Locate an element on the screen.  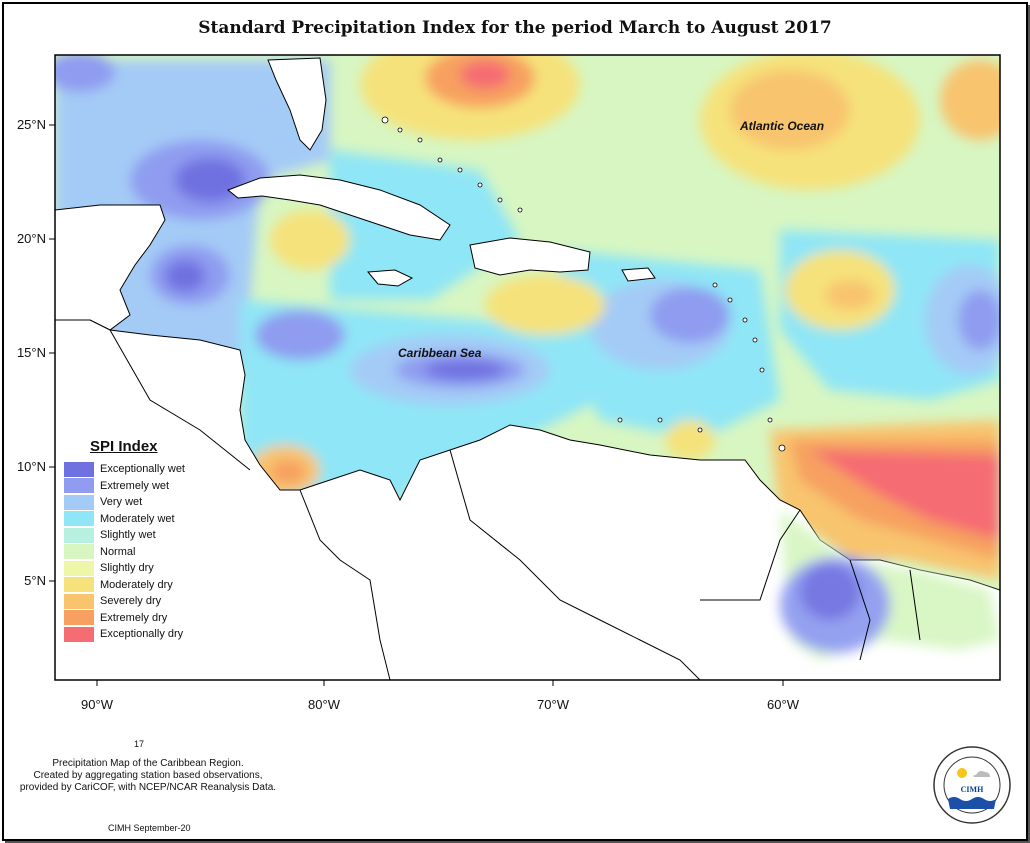
legend-item: Exceptionally wet is located at coordinates (124, 469).